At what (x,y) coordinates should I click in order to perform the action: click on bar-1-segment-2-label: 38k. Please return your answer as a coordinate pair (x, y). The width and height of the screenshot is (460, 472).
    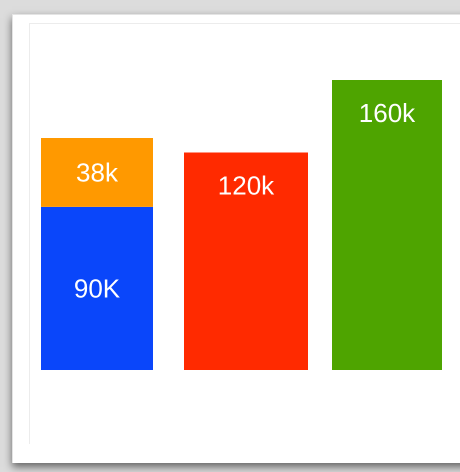
    Looking at the image, I should click on (97, 172).